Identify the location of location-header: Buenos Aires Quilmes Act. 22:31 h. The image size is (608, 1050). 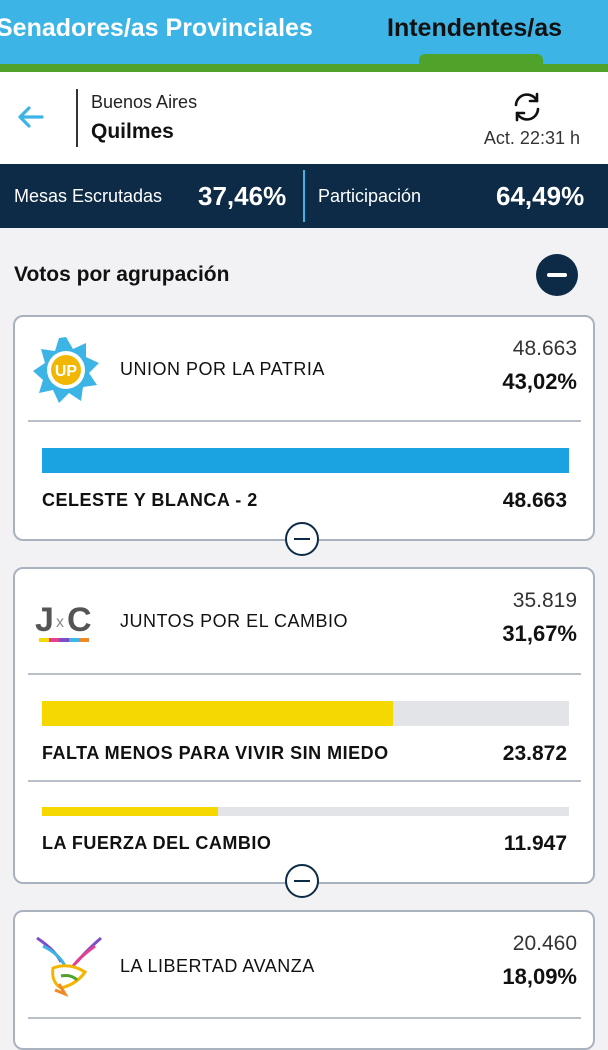
(304, 118).